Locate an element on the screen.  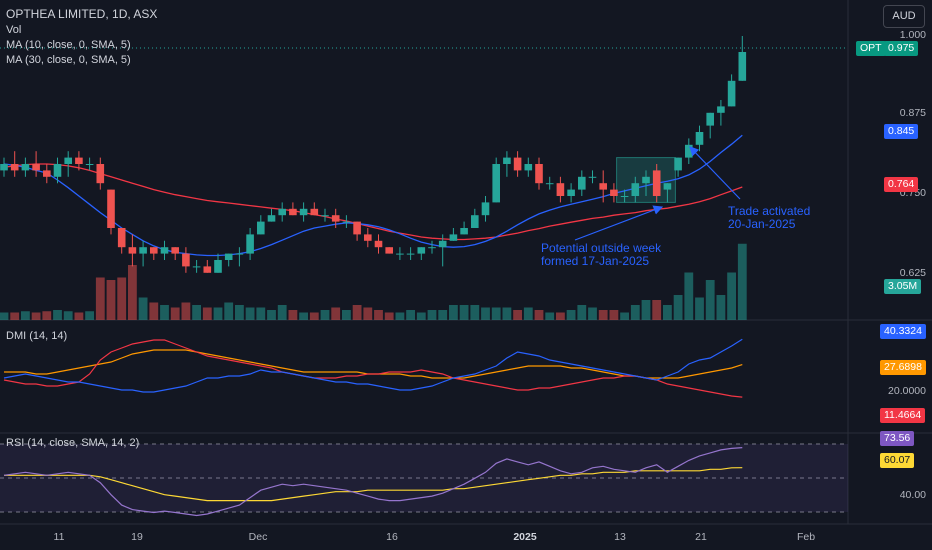
rsi-legend: RSI (14, close, SMA, 14, 2) is located at coordinates (73, 443).